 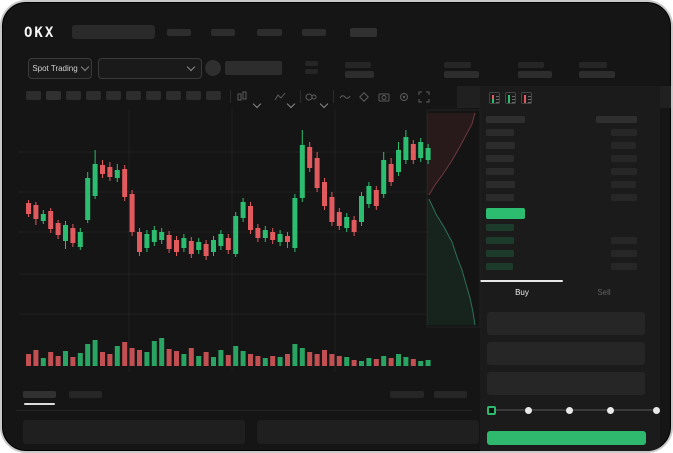 What do you see at coordinates (311, 97) in the screenshot?
I see `compare-icon` at bounding box center [311, 97].